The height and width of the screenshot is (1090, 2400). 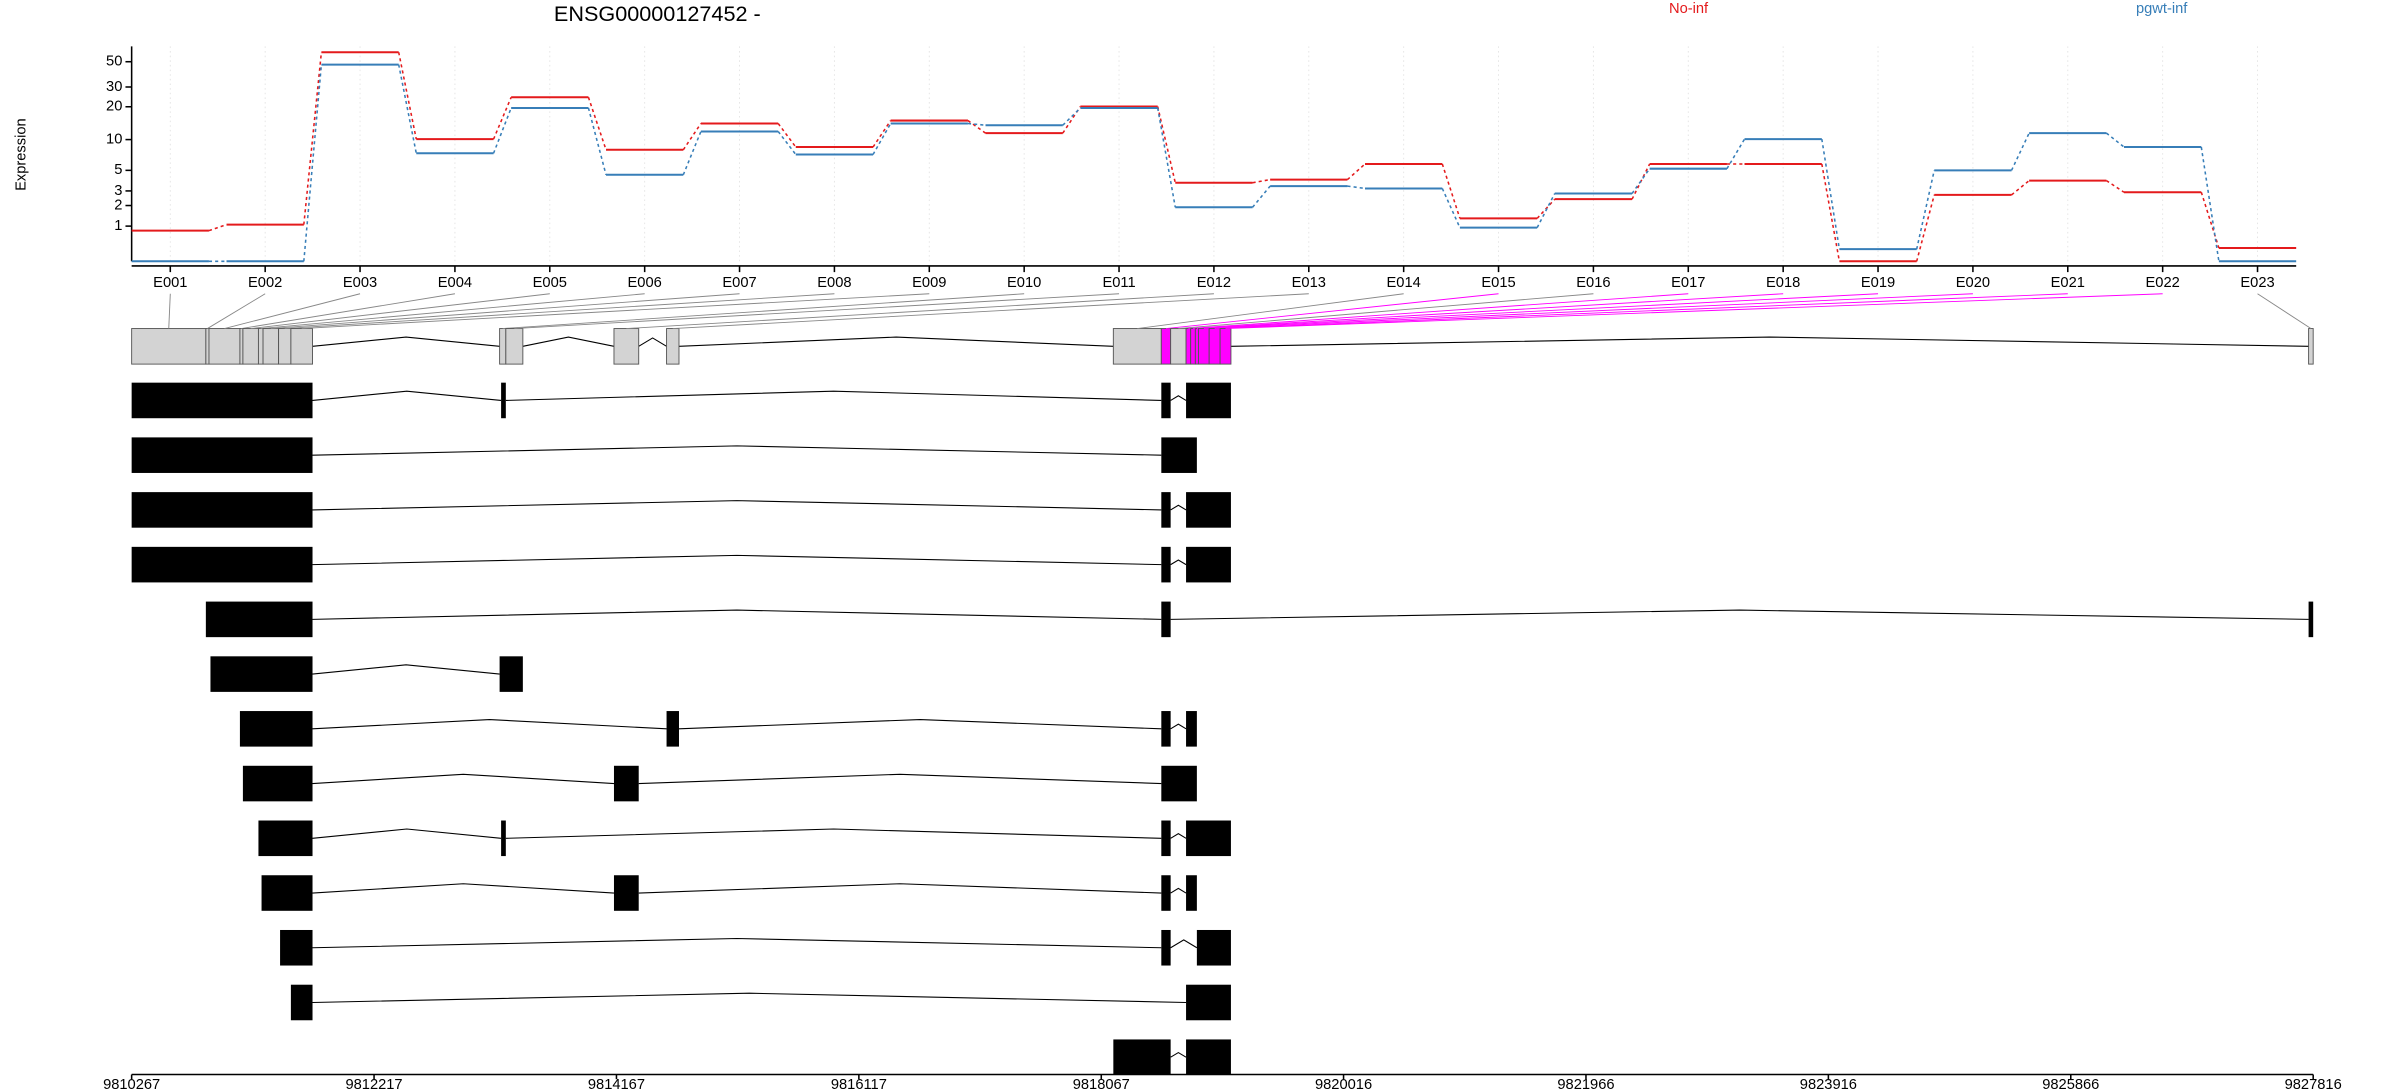 What do you see at coordinates (22, 154) in the screenshot?
I see `y-axis-label: Expression` at bounding box center [22, 154].